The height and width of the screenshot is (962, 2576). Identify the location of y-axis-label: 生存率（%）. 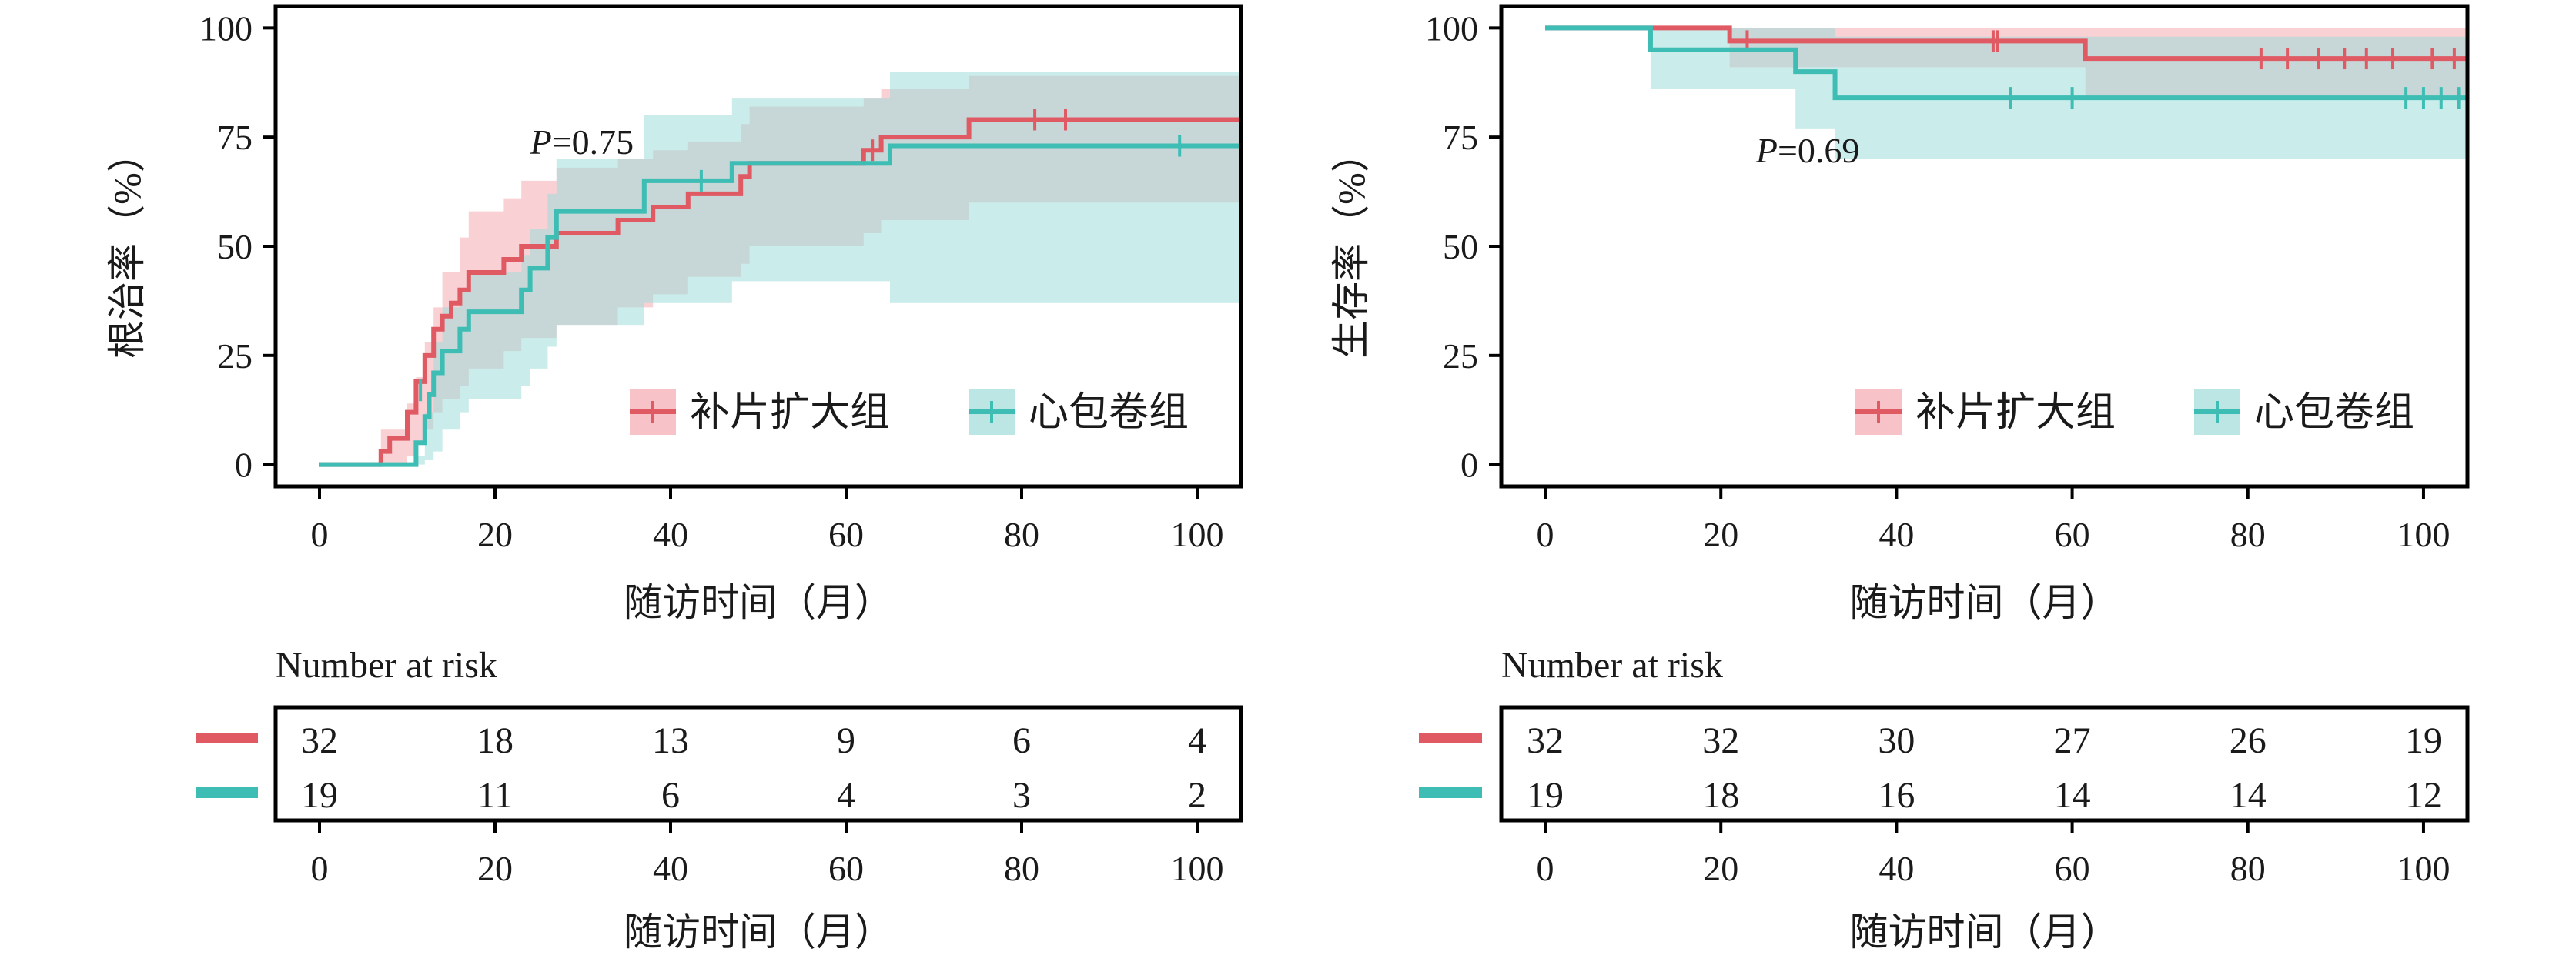
(1352, 246).